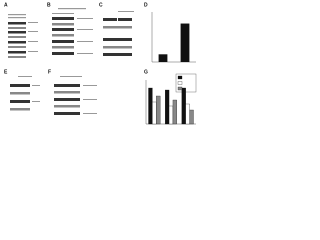  What do you see at coordinates (72, 31) in the screenshot?
I see `blot-panel-b` at bounding box center [72, 31].